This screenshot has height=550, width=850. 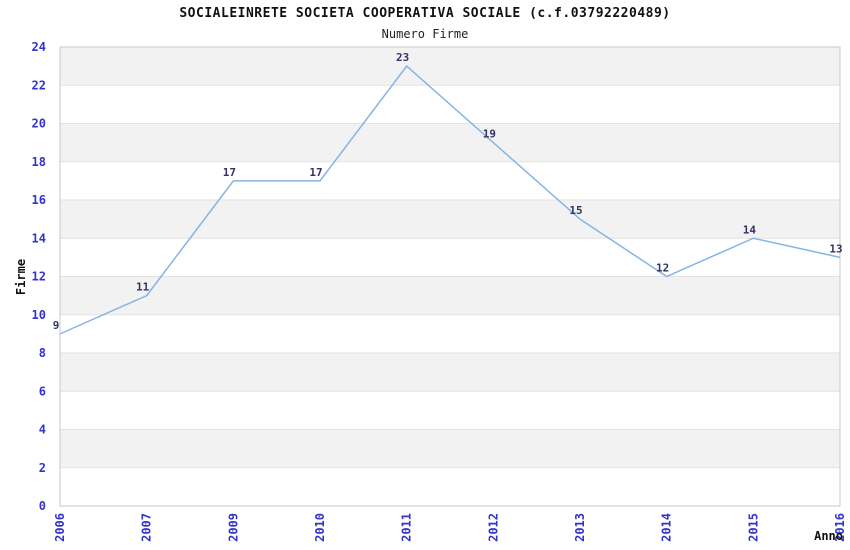 I want to click on x-tick-label: 2011, so click(x=407, y=527).